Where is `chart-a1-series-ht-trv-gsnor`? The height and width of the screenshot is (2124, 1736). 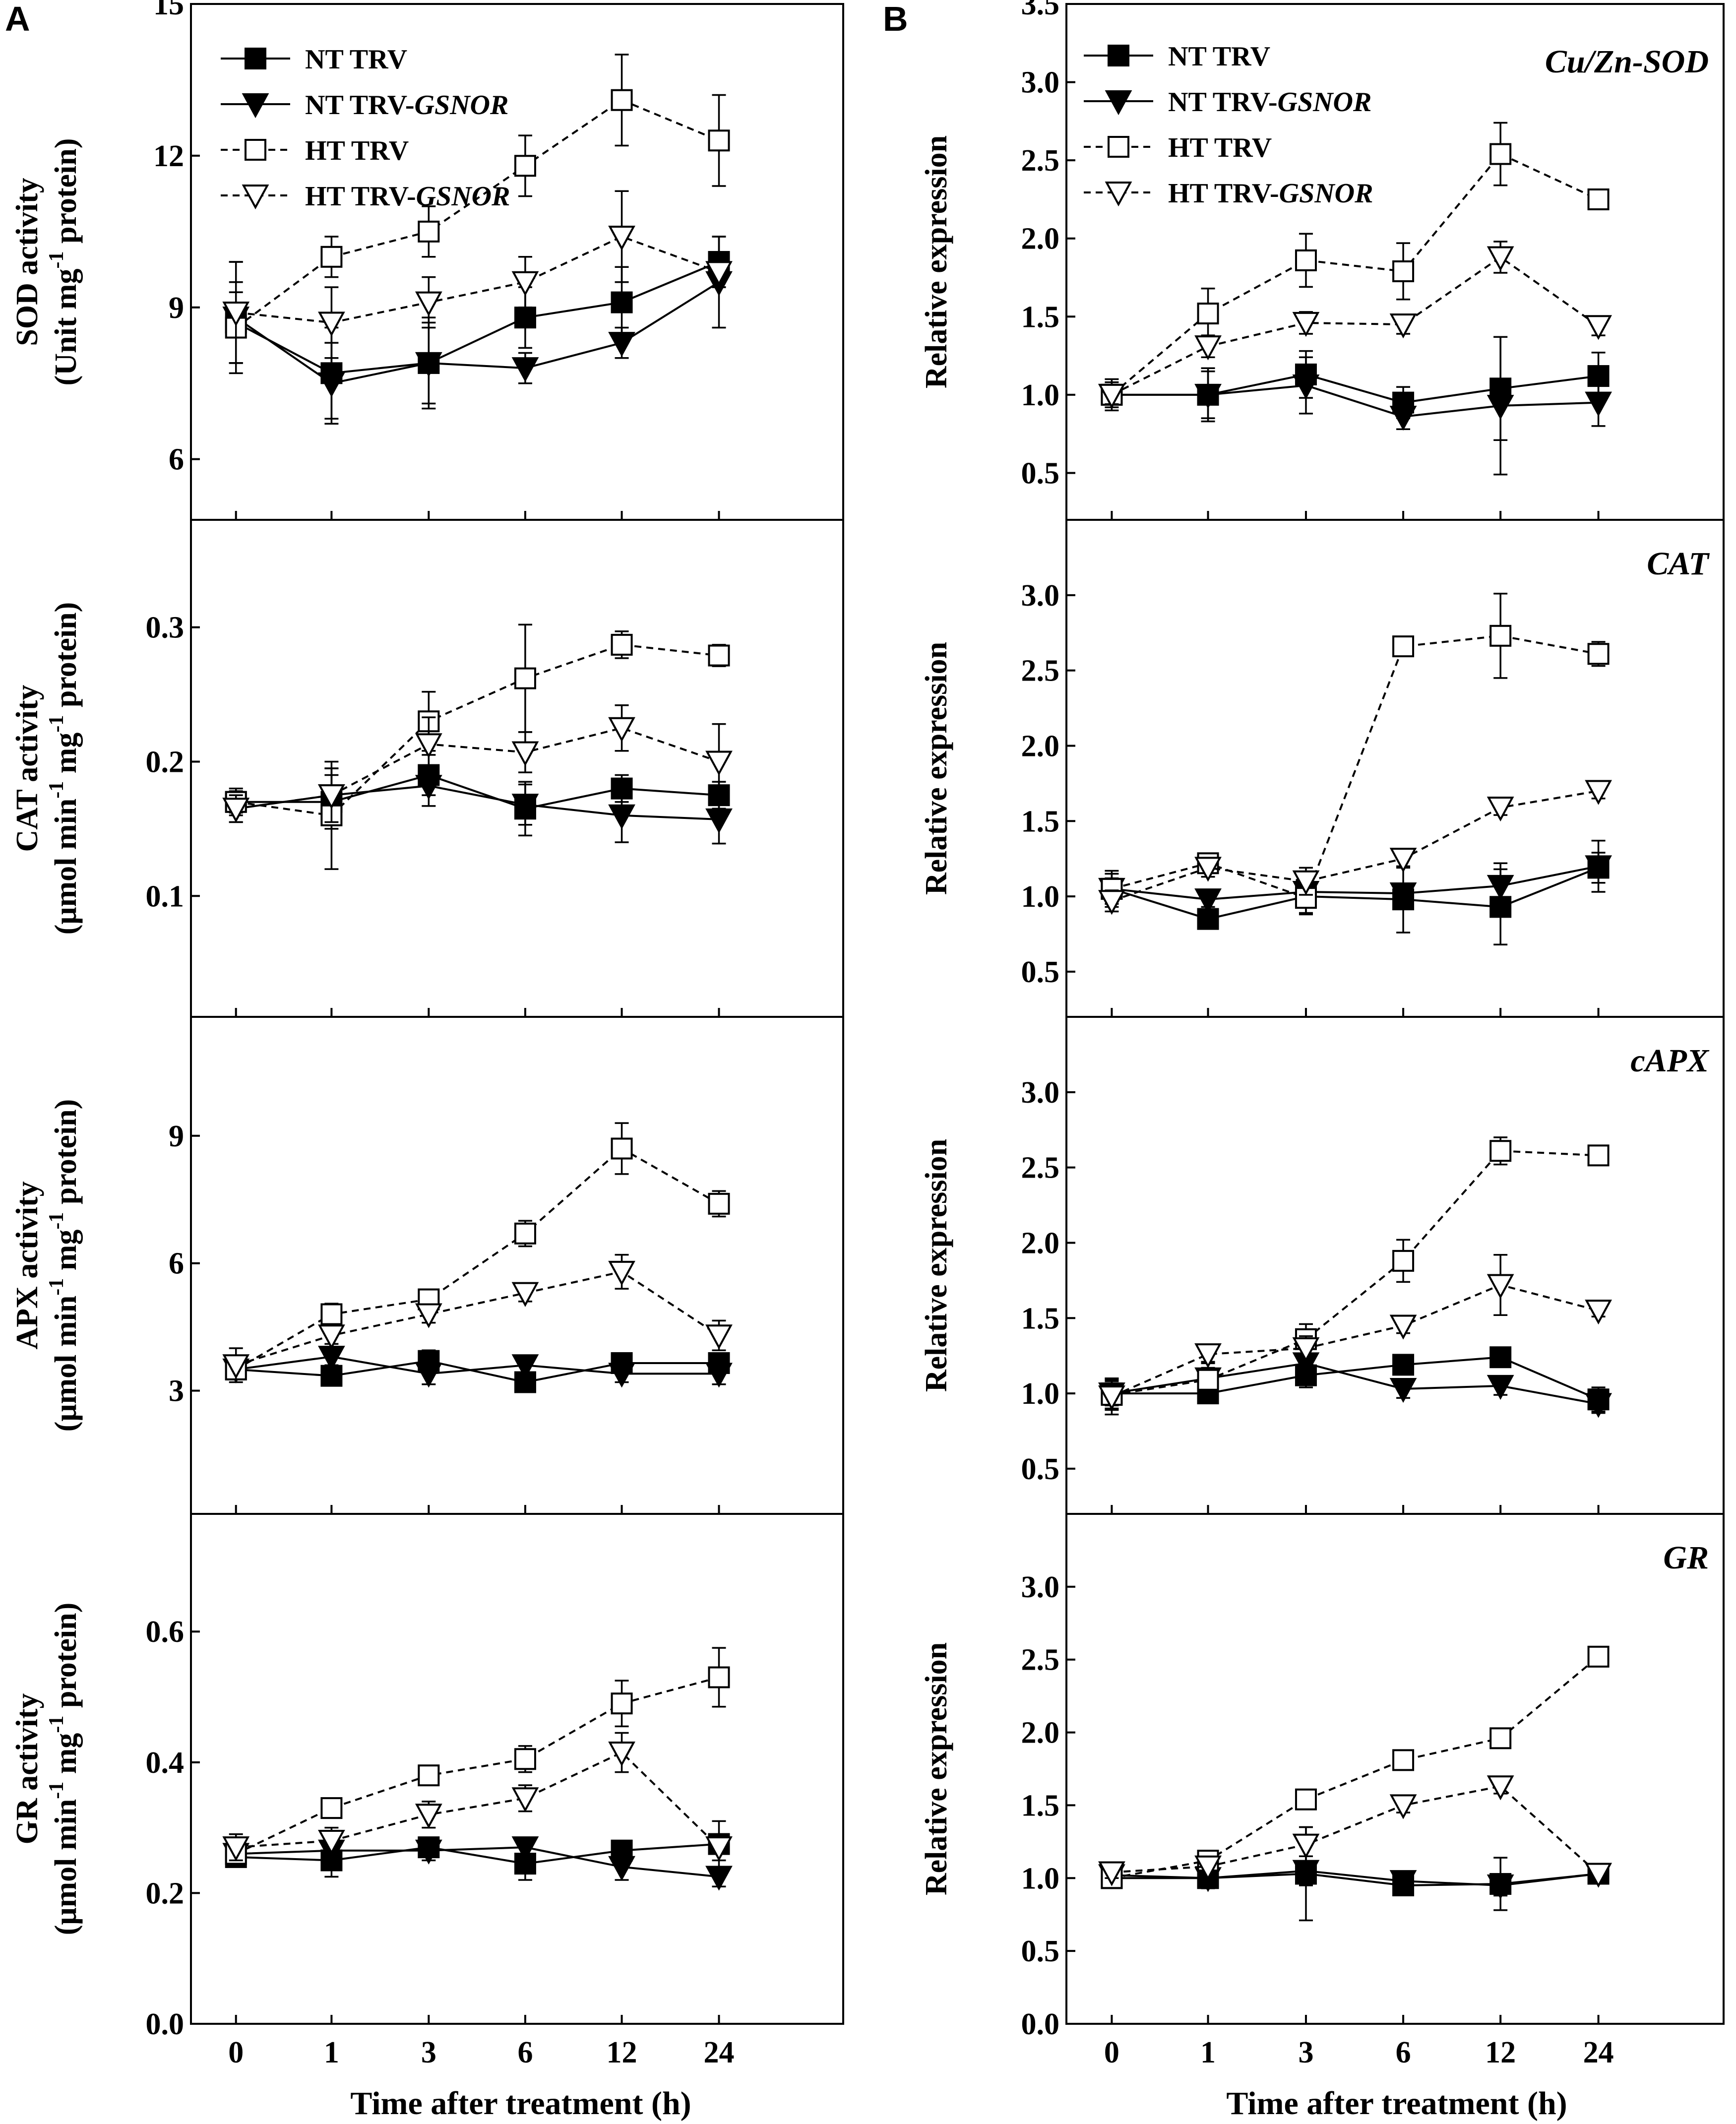
chart-a1-series-ht-trv-gsnor is located at coordinates (477, 277).